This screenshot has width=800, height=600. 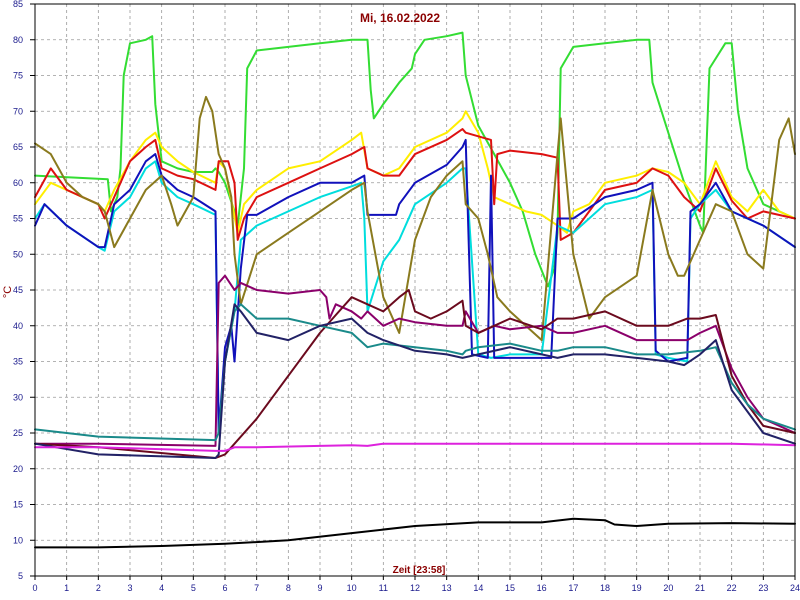 I want to click on y-tick-label: 10, so click(x=18, y=540).